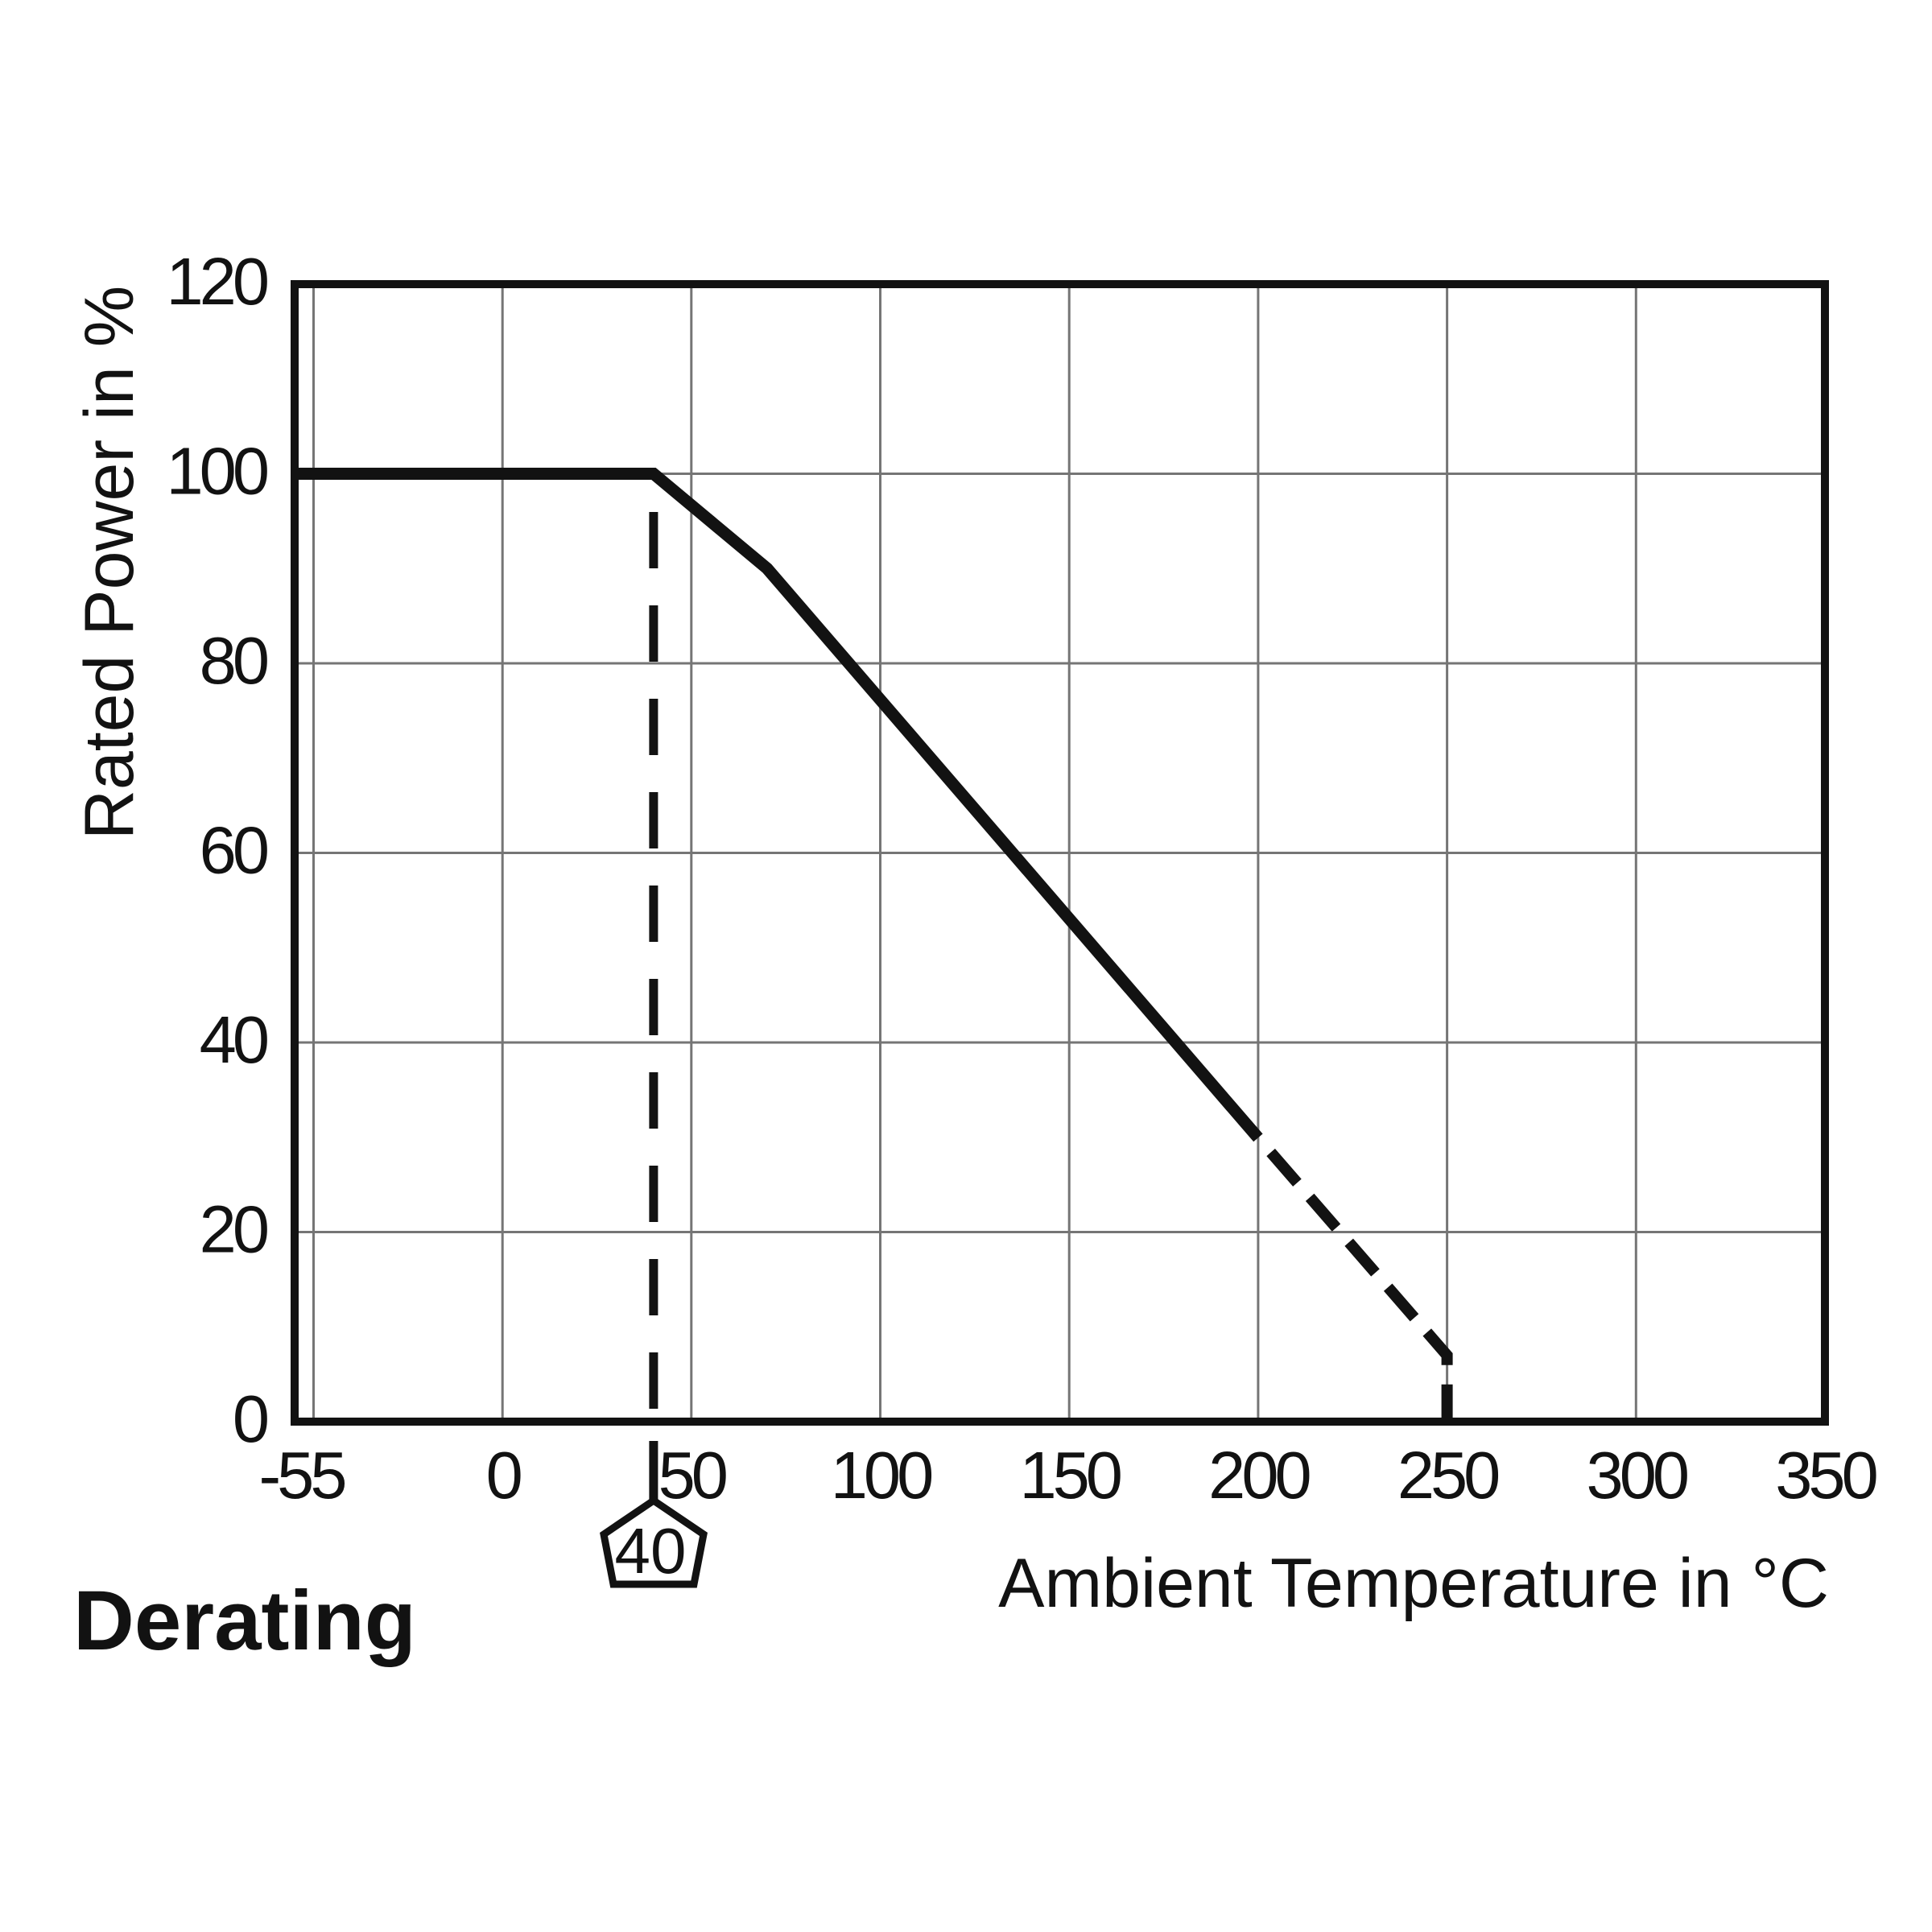 The width and height of the screenshot is (1932, 1932). What do you see at coordinates (1413, 1583) in the screenshot?
I see `svg-text: Ambient Temperature in °C` at bounding box center [1413, 1583].